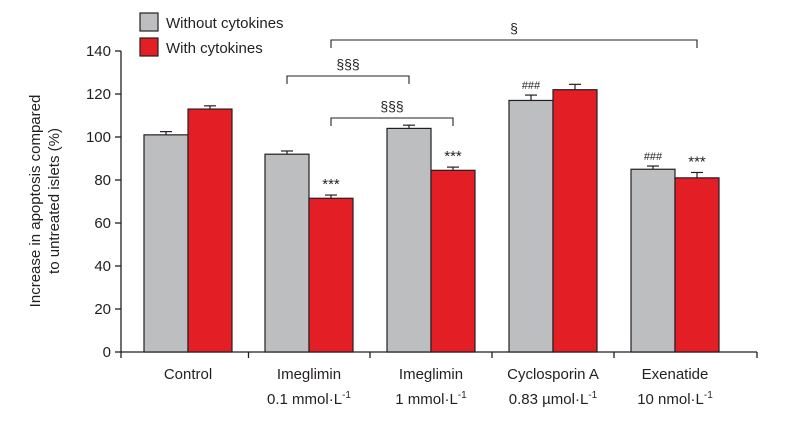  I want to click on bracket-label: §, so click(514, 28).